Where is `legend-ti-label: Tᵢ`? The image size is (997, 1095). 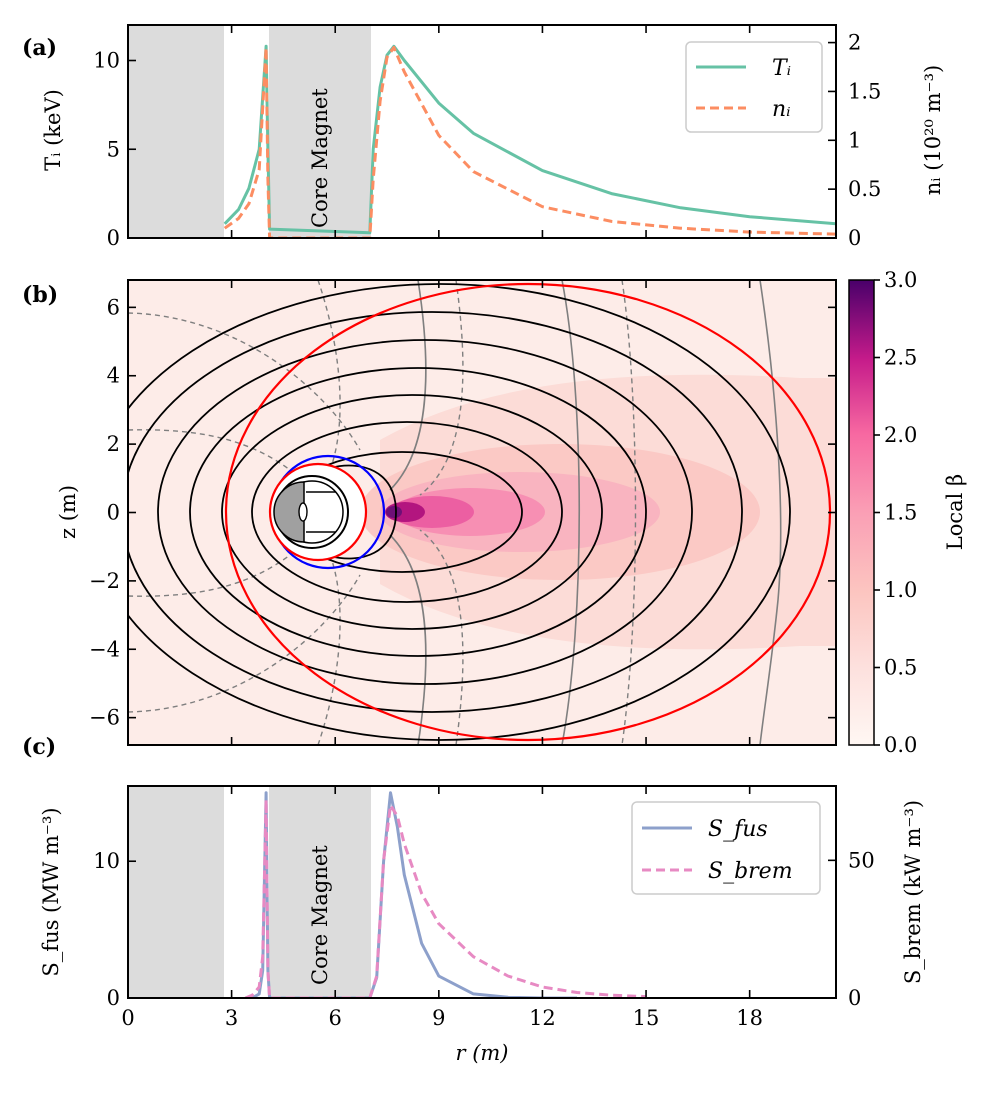
legend-ti-label: Tᵢ is located at coordinates (781, 68).